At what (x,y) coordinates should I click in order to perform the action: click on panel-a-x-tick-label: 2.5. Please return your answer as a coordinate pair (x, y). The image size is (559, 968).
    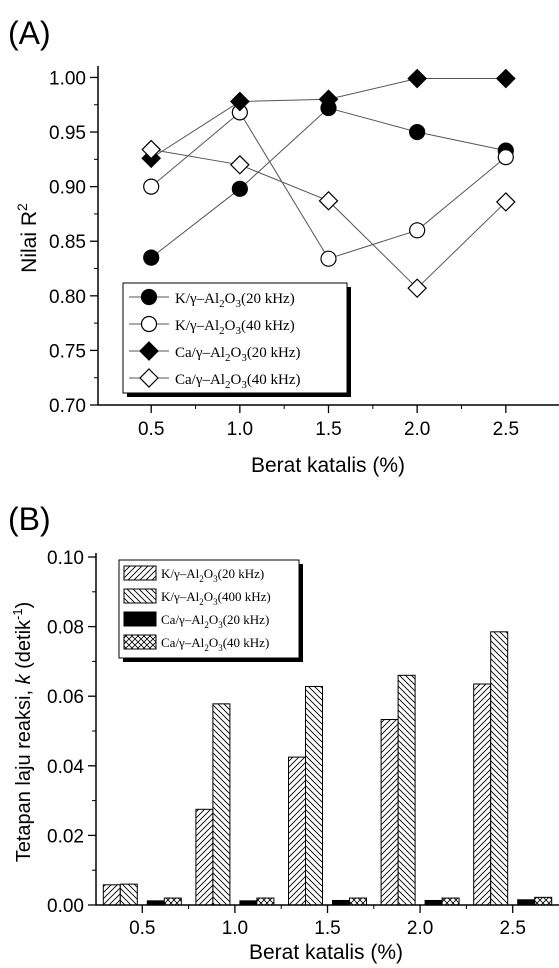
    Looking at the image, I should click on (506, 429).